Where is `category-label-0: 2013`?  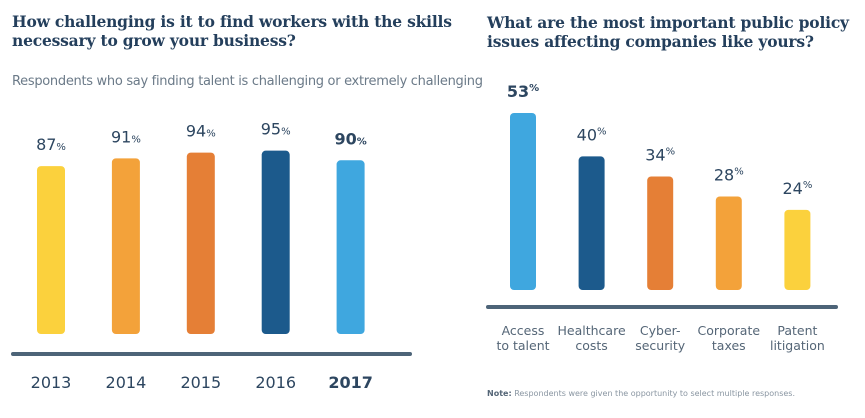 category-label-0: 2013 is located at coordinates (51, 382).